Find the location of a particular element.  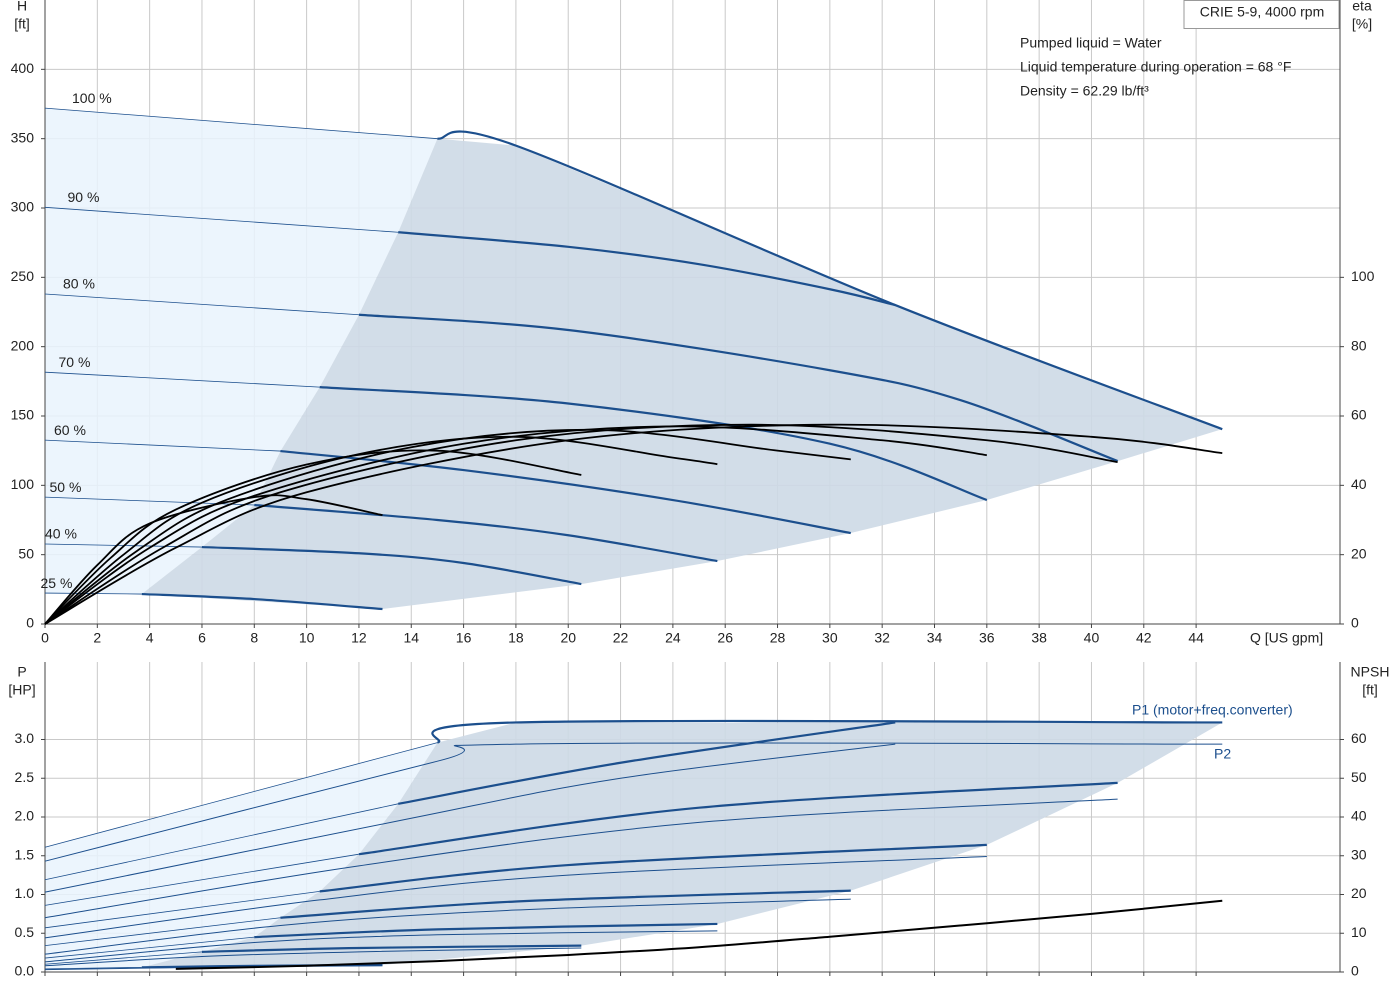

y2-axis-label: NPSH is located at coordinates (1370, 672).